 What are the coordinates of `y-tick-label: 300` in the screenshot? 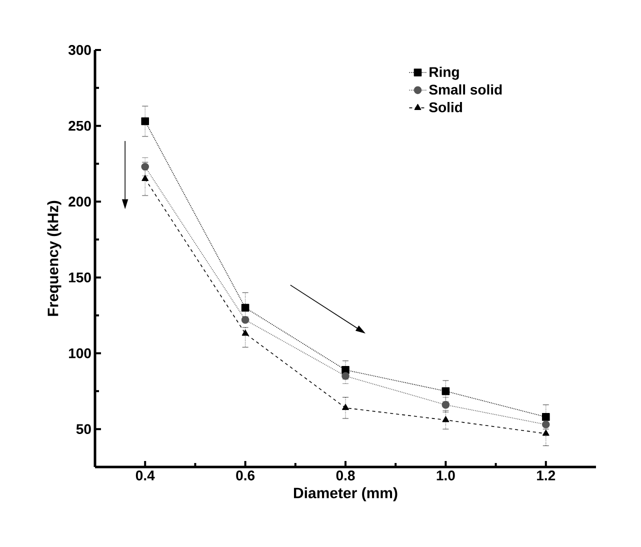 It's located at (79, 50).